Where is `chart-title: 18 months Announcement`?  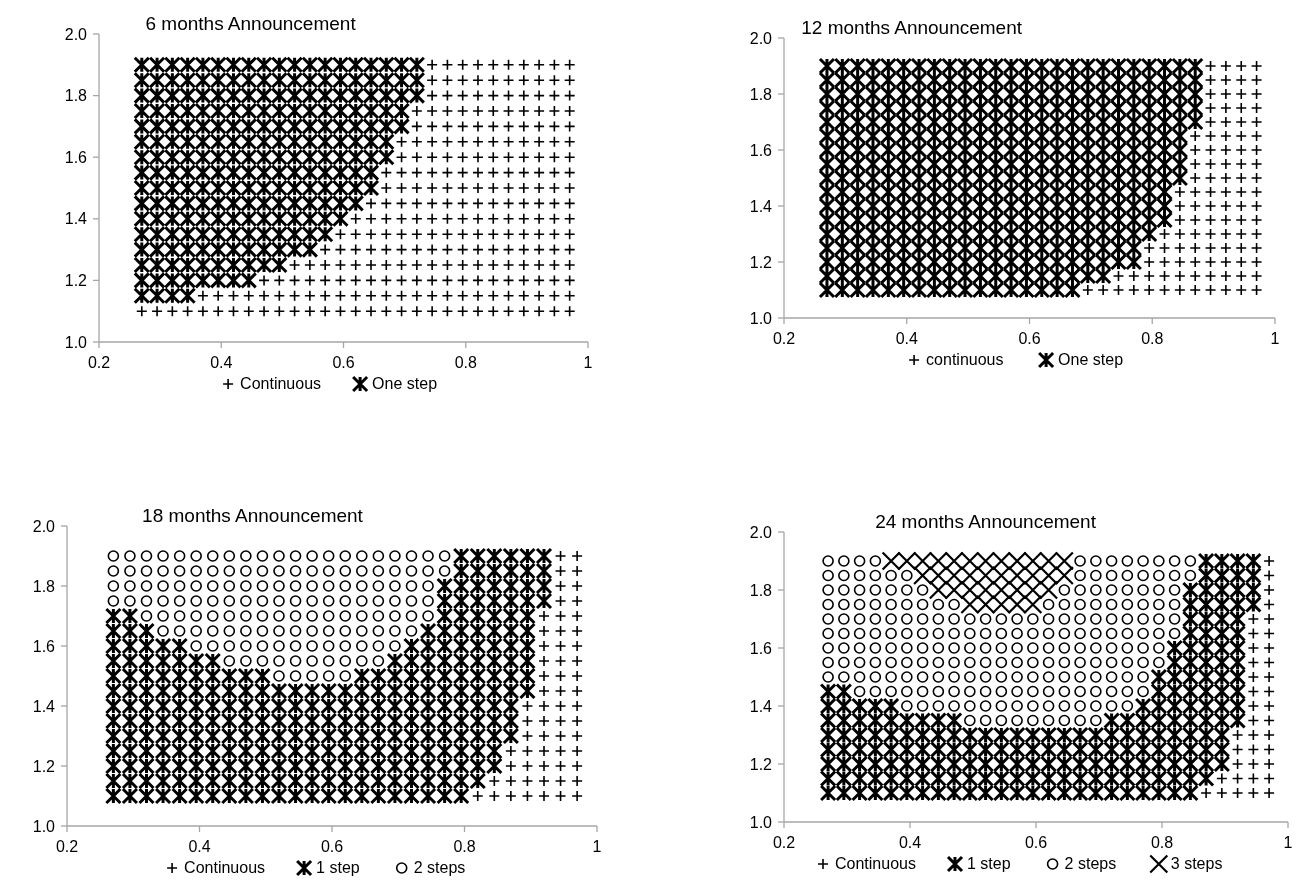
chart-title: 18 months Announcement is located at coordinates (253, 515).